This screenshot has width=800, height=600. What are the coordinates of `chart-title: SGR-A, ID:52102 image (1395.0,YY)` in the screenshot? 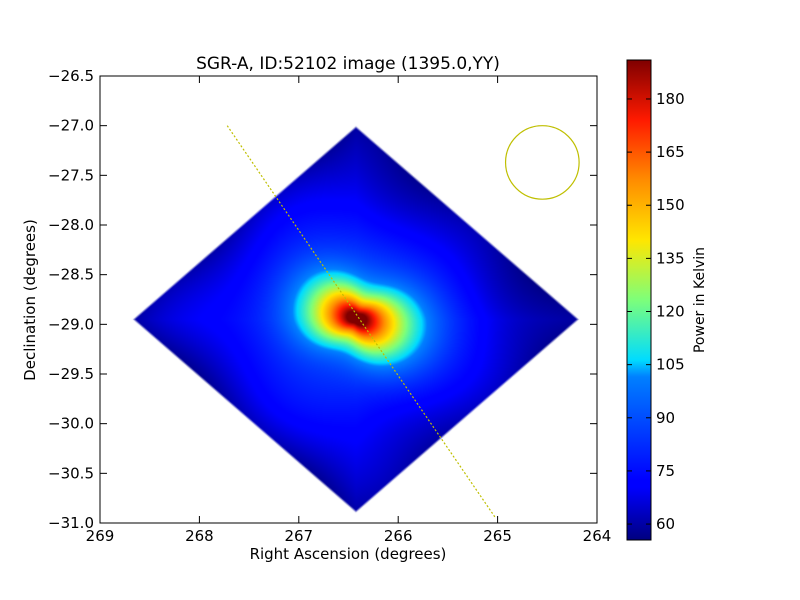 It's located at (348, 64).